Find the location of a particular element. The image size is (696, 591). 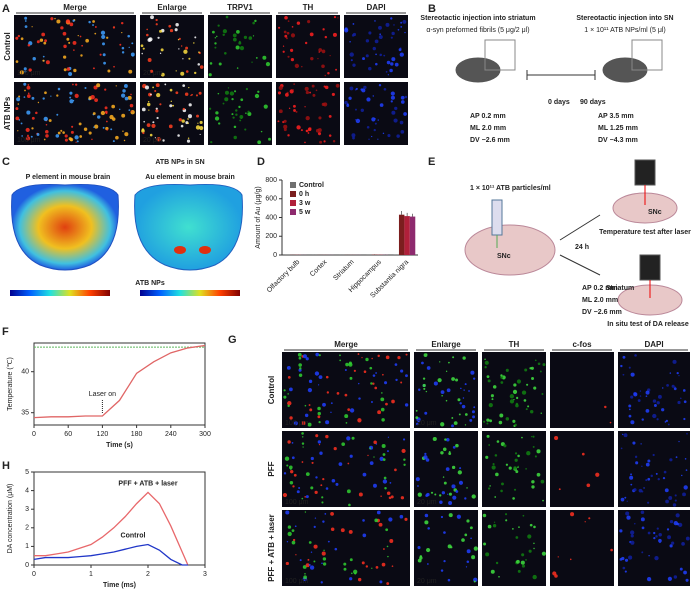

label: Au element in mouse brain is located at coordinates (189, 177).